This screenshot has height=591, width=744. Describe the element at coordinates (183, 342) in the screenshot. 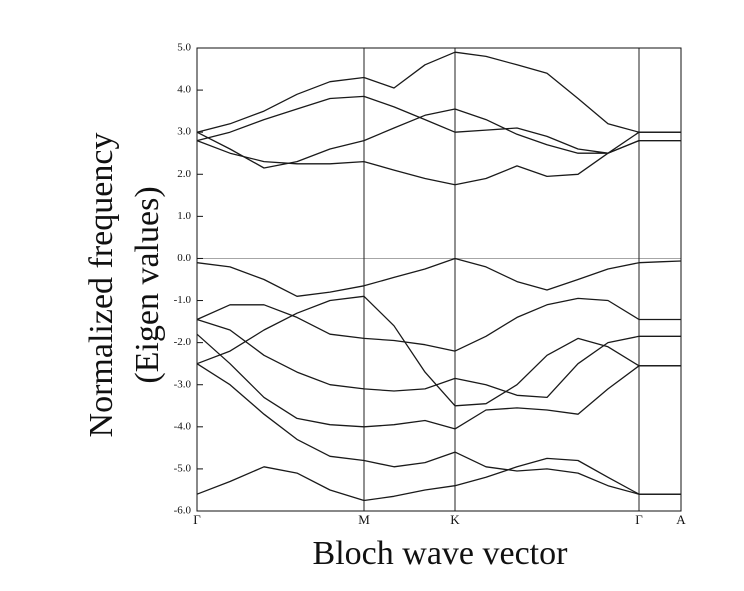

I see `y-tick-label: -2.0` at that location.